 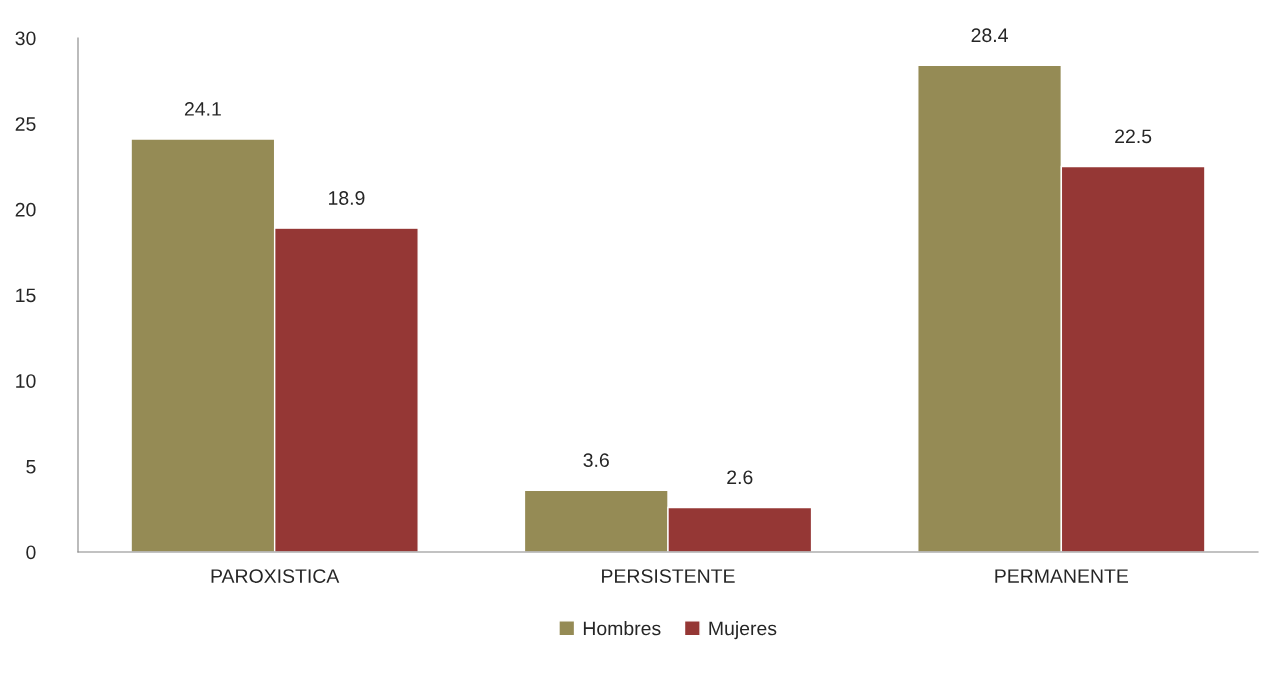 I want to click on y-tick-label: 10, so click(x=26, y=381).